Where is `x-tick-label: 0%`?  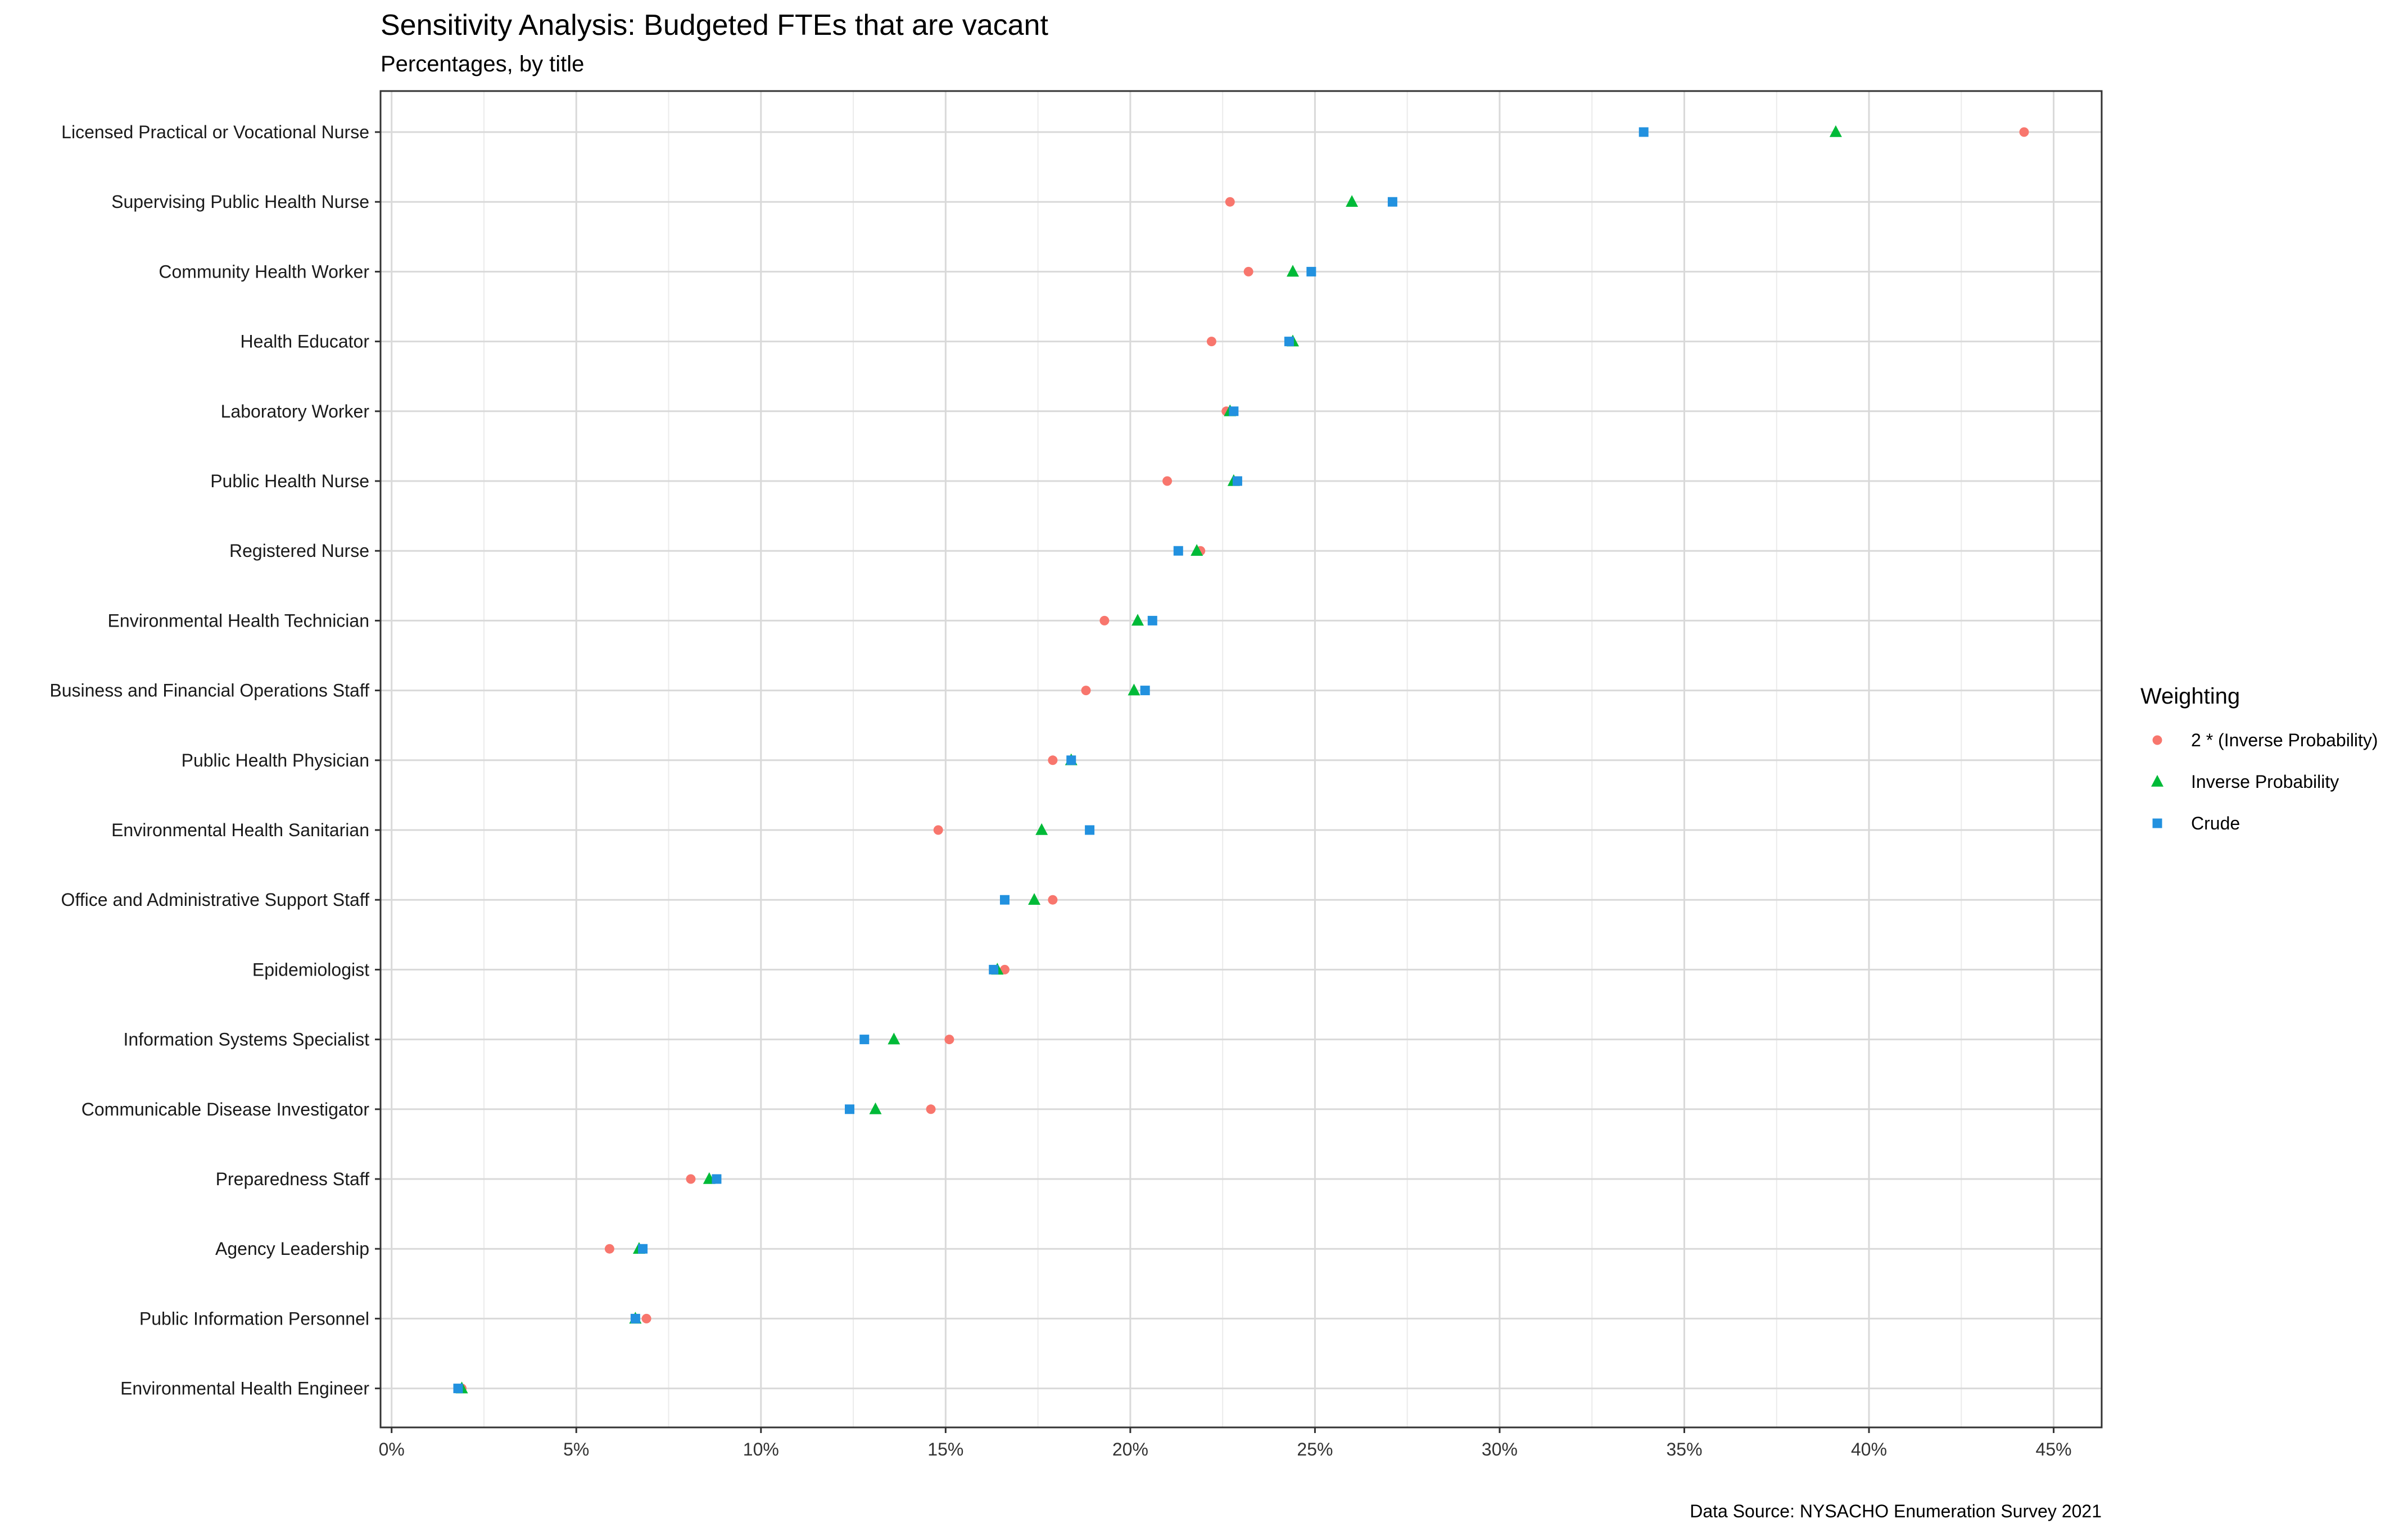
x-tick-label: 0% is located at coordinates (392, 1449).